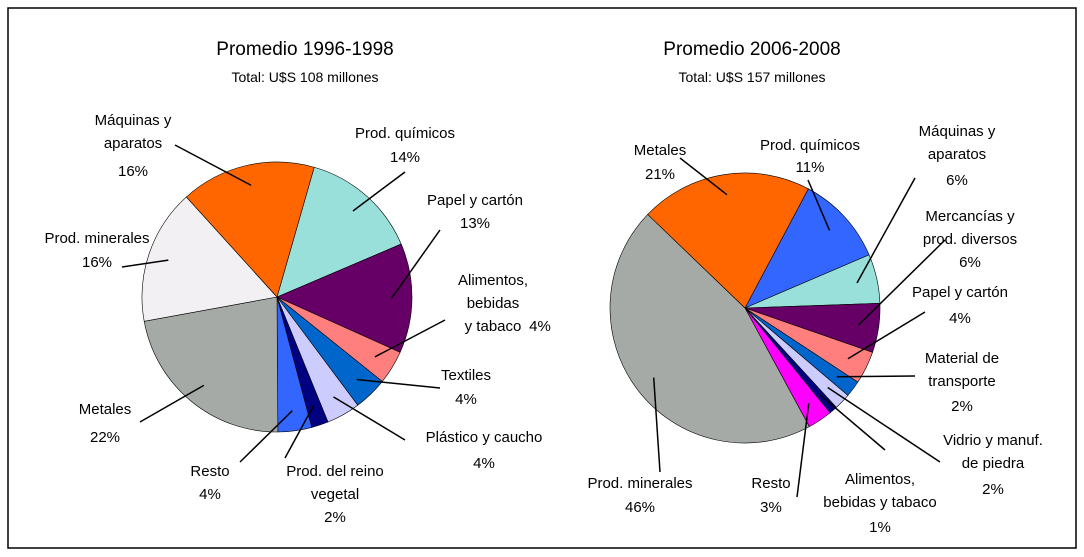 The width and height of the screenshot is (1084, 557). Describe the element at coordinates (475, 223) in the screenshot. I see `value-label: 13%` at that location.